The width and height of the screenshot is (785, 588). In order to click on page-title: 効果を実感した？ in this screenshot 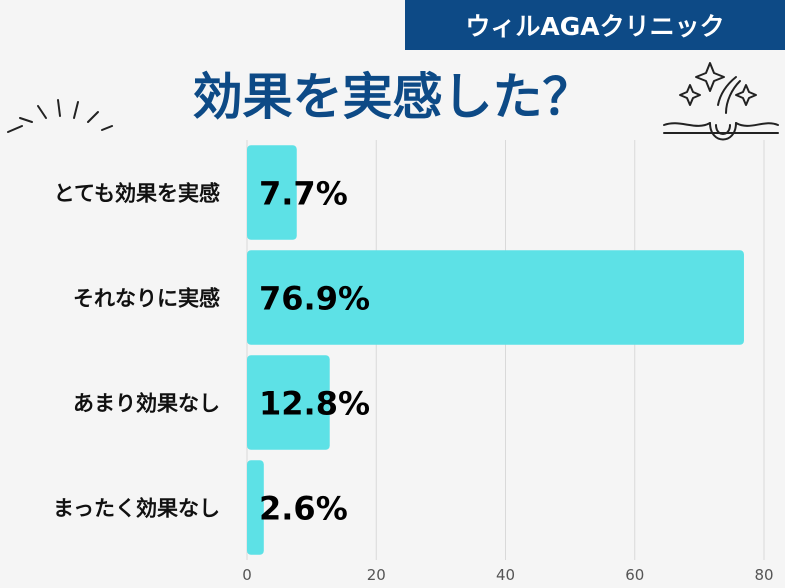, I will do `click(392, 97)`.